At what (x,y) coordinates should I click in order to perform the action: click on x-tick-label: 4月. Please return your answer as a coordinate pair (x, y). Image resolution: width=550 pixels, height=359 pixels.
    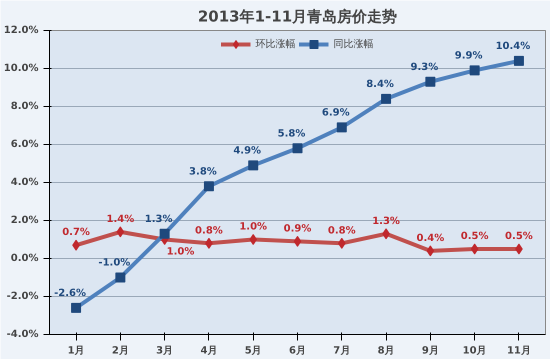
    Looking at the image, I should click on (209, 351).